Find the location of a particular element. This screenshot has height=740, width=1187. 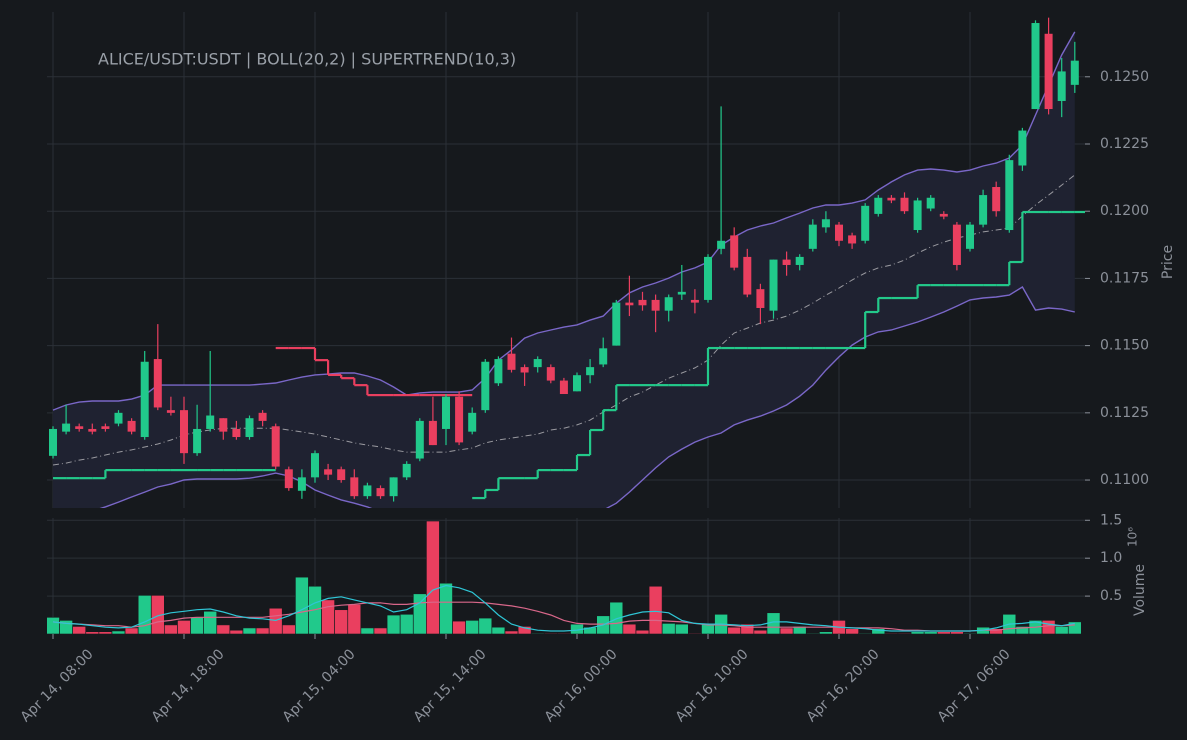

y-tick-label: 0.1250 is located at coordinates (1124, 77).